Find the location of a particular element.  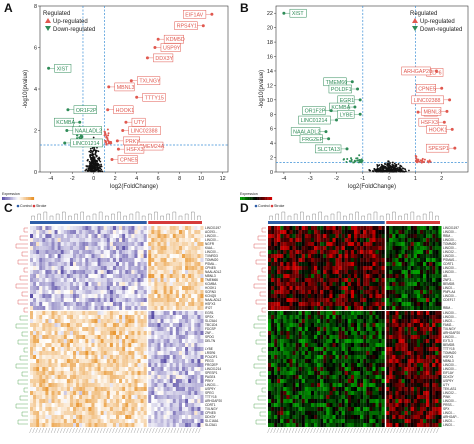

data-point-down is located at coordinates (361, 162).